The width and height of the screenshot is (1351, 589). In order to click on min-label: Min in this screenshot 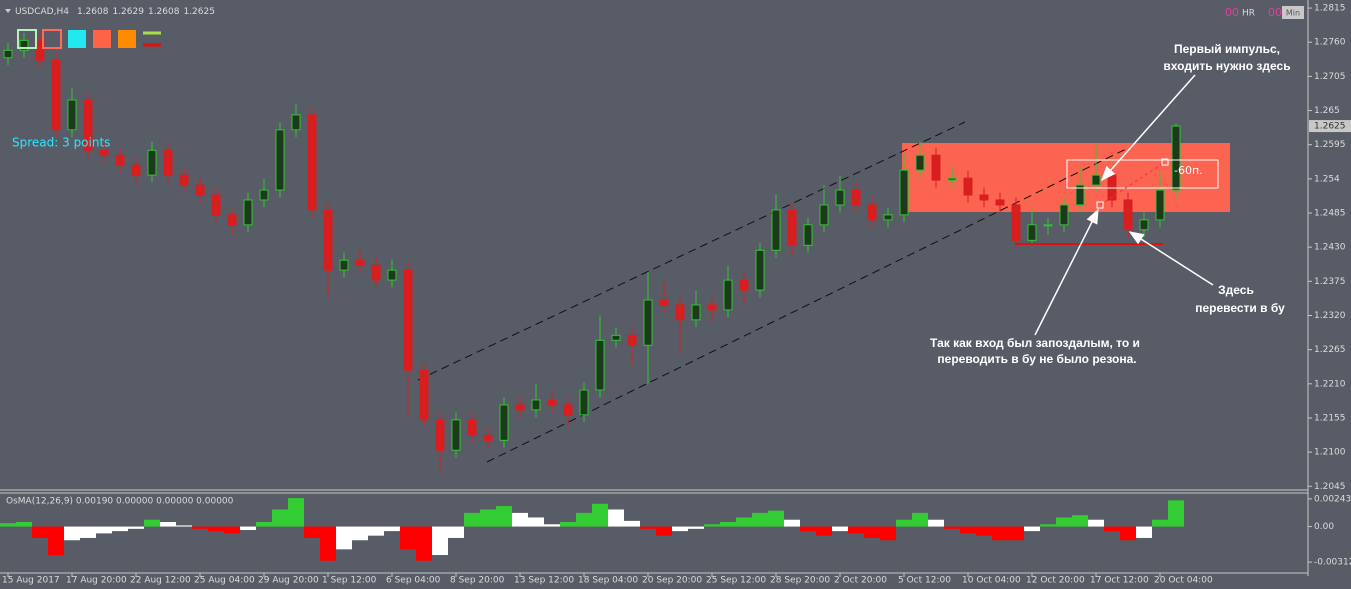, I will do `click(1293, 13)`.